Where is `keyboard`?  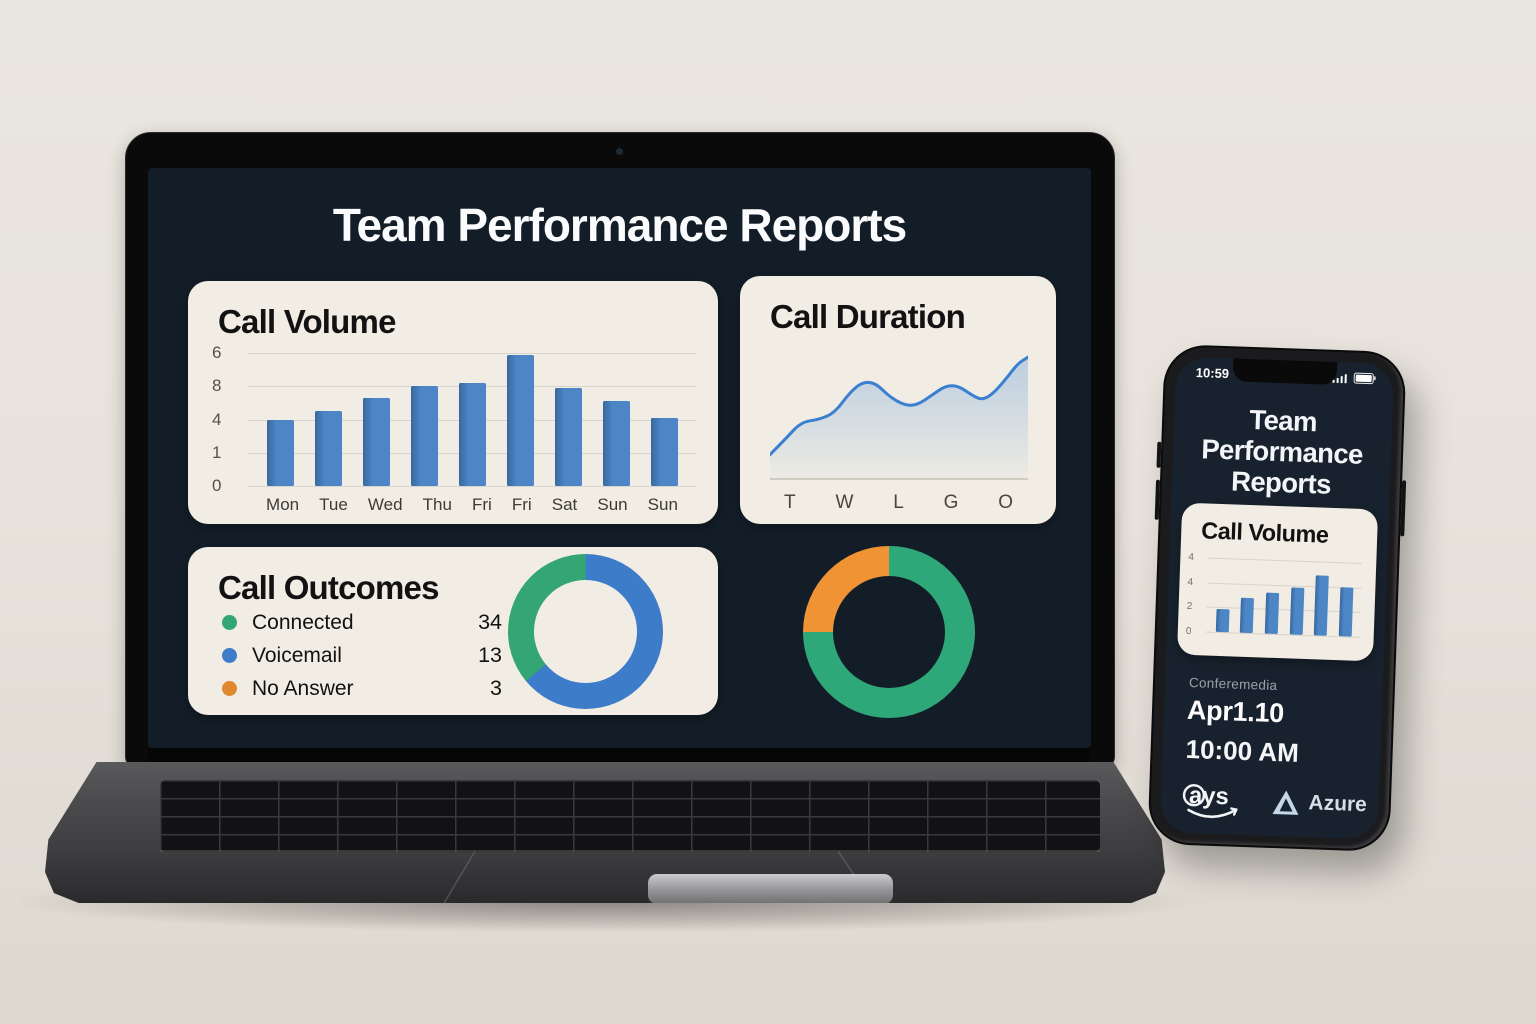 keyboard is located at coordinates (630, 816).